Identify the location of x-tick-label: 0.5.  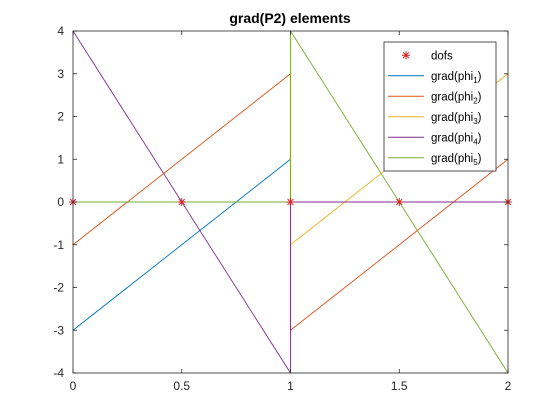
(181, 386).